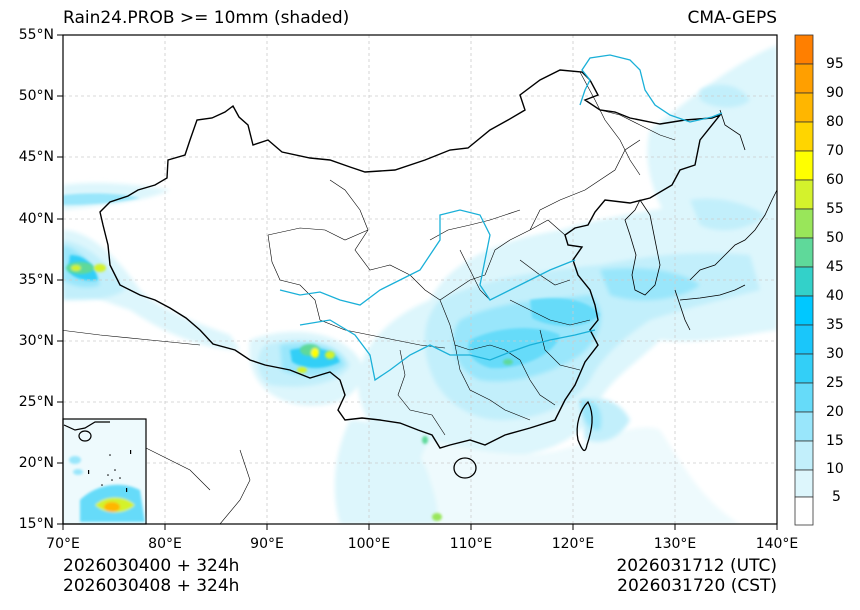  What do you see at coordinates (165, 544) in the screenshot?
I see `lon-tick: 80°E` at bounding box center [165, 544].